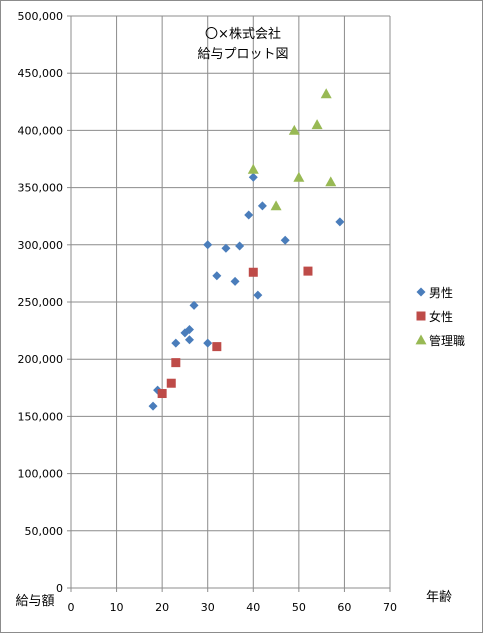 This screenshot has width=483, height=633. What do you see at coordinates (390, 607) in the screenshot?
I see `x-tick-label: 70` at bounding box center [390, 607].